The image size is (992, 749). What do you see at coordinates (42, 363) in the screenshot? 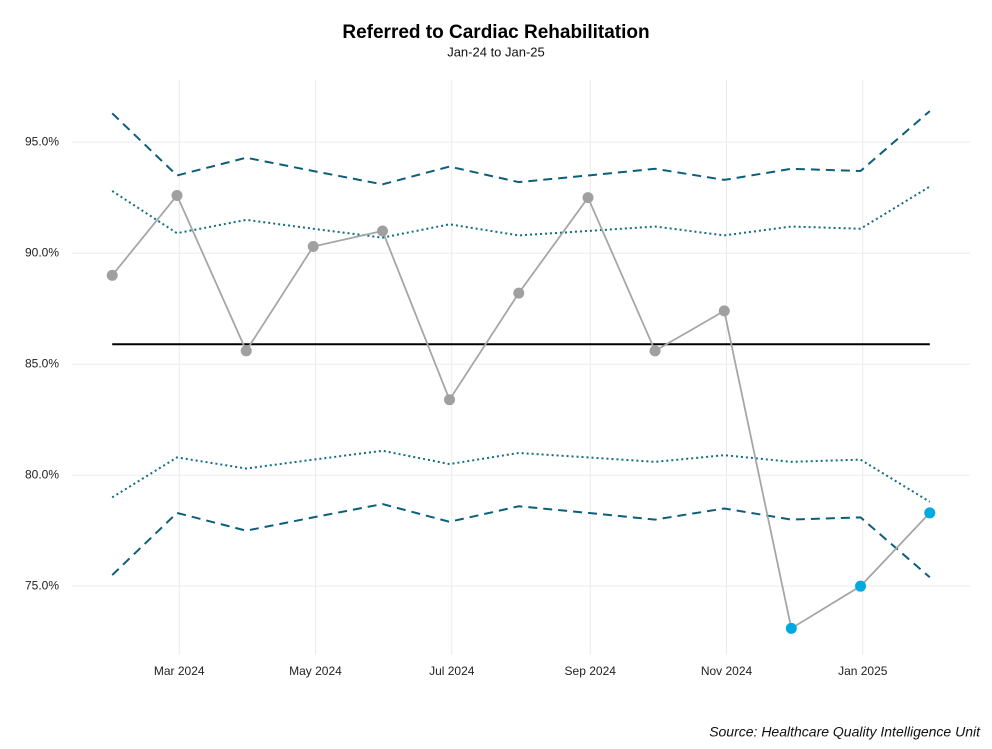
I see `y-tick-label: 85.0%` at bounding box center [42, 363].